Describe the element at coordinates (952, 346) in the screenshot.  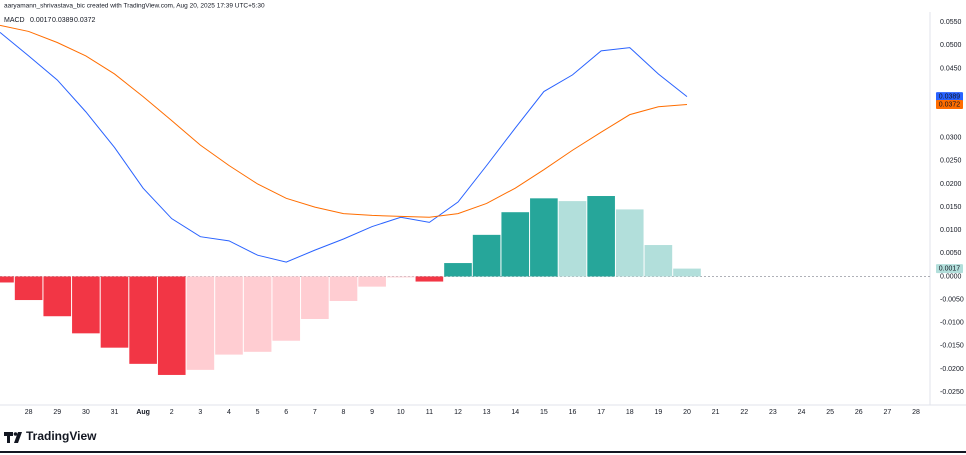
I see `y-tick-label: -0.0150` at that location.